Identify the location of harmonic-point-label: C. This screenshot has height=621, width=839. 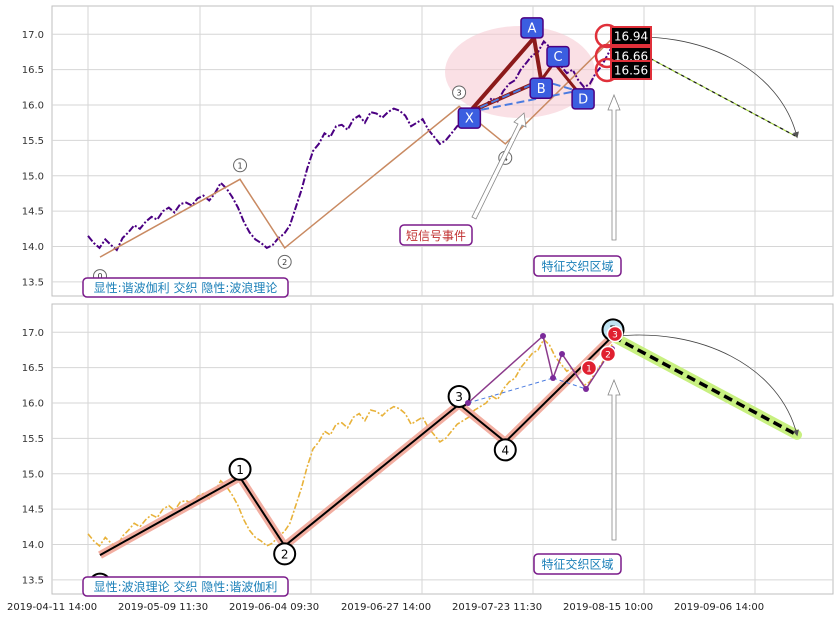
(557, 57).